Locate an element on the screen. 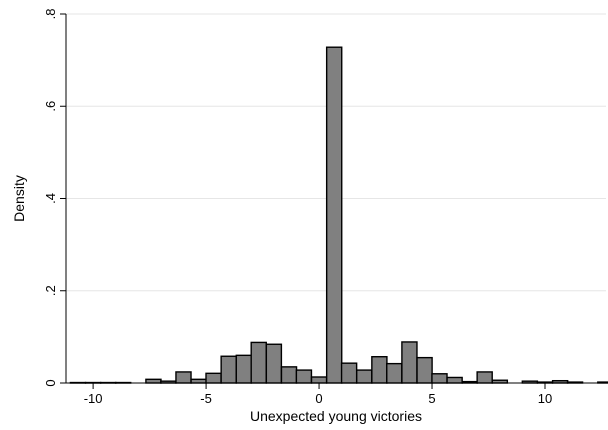 The image size is (608, 430). y-axis-title: Density is located at coordinates (19, 198).